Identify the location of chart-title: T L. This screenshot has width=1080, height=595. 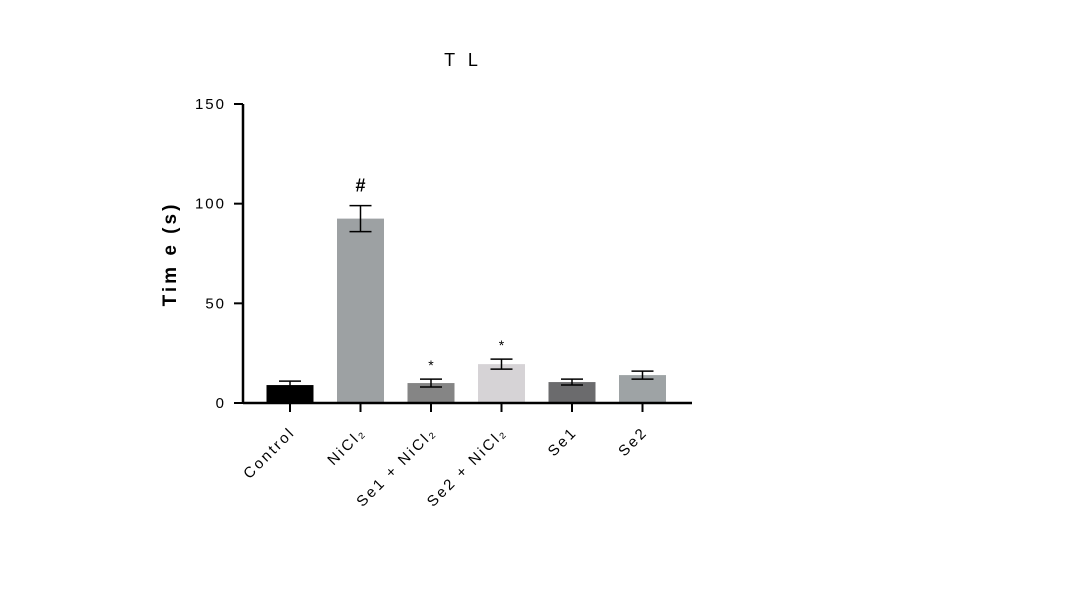
(463, 60).